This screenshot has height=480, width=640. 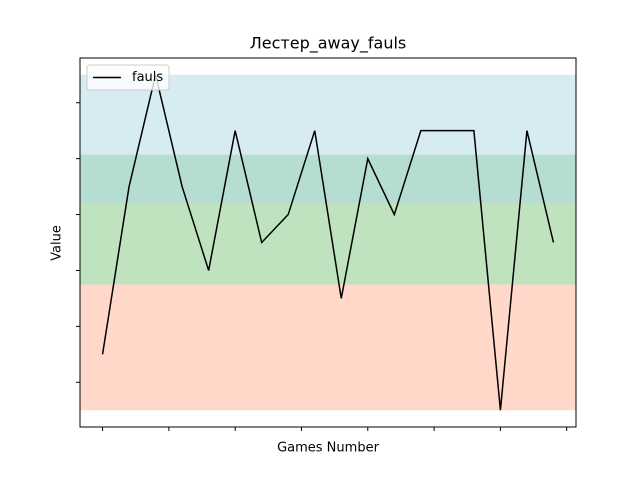 What do you see at coordinates (328, 448) in the screenshot?
I see `x-axis-label: Games Number` at bounding box center [328, 448].